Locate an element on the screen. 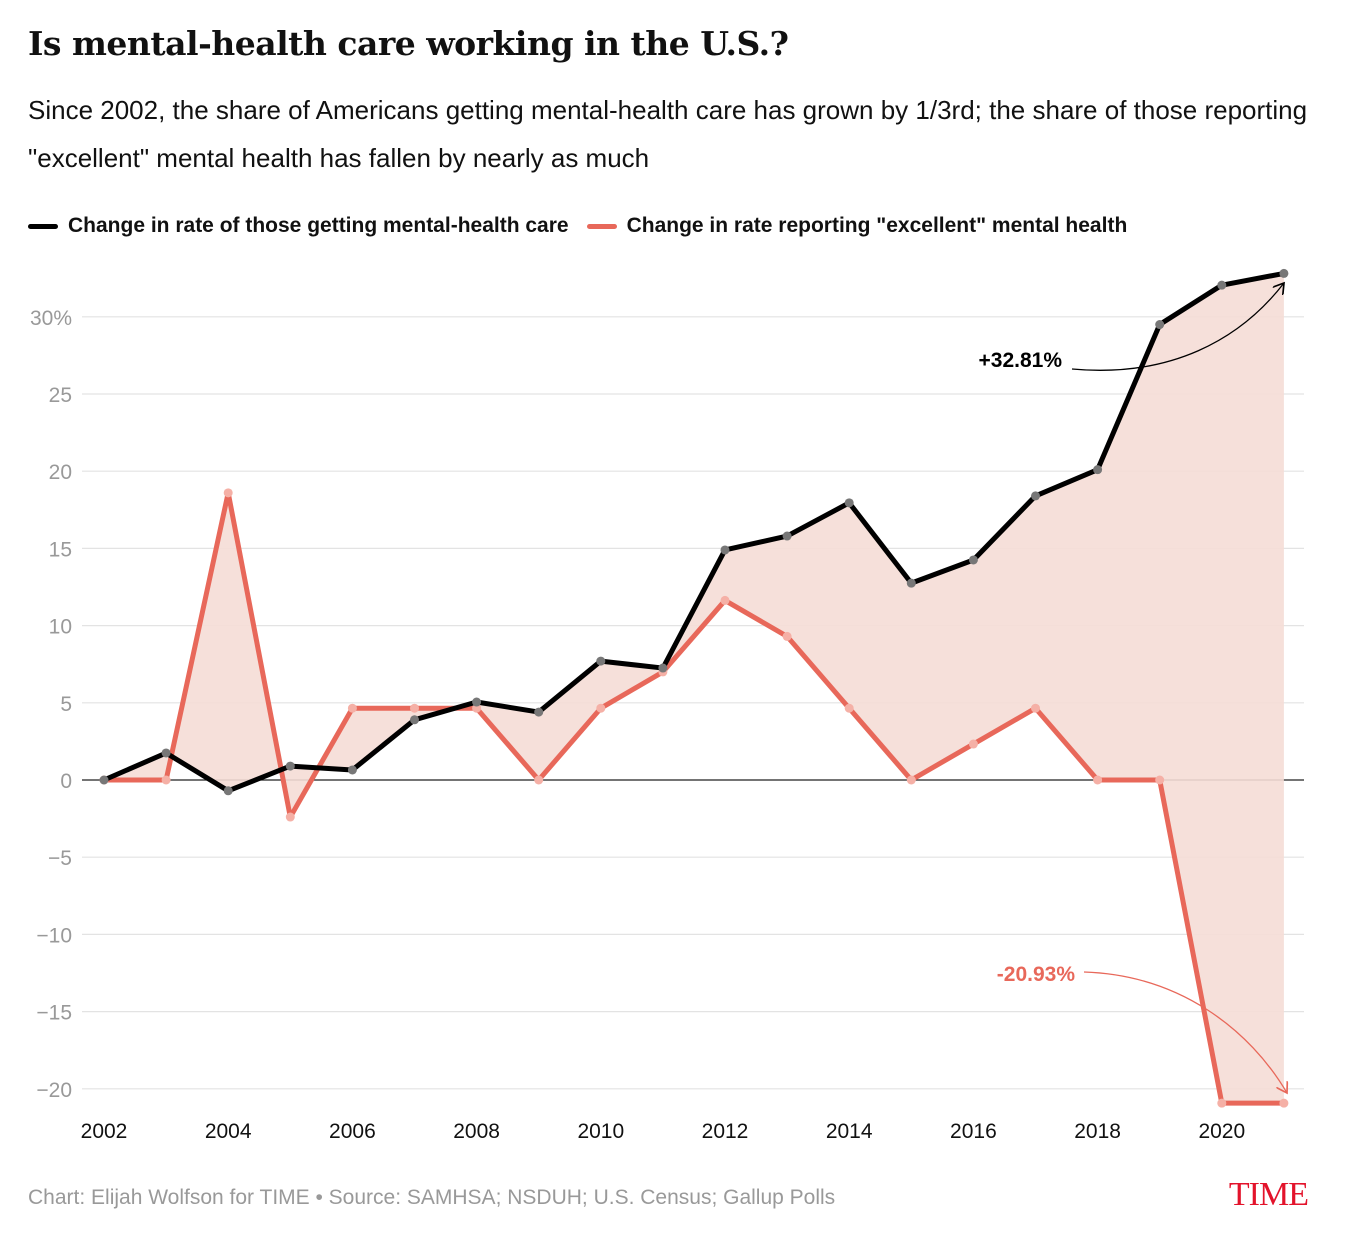 The image size is (1346, 1250). y-tick-label: −5 is located at coordinates (60, 858).